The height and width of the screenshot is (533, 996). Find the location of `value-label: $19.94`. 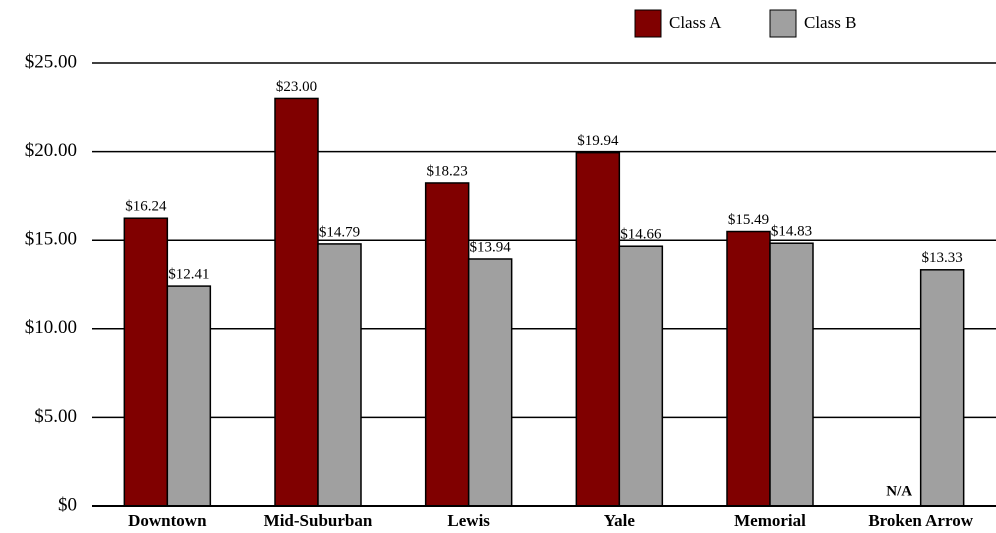

value-label: $19.94 is located at coordinates (598, 141).